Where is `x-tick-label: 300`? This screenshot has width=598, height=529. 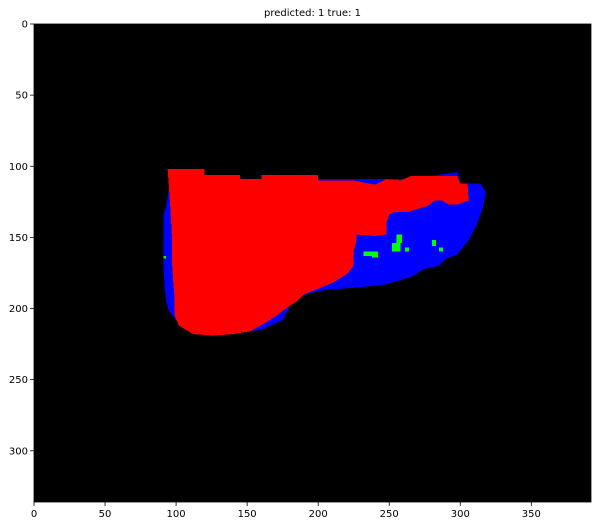
x-tick-label: 300 is located at coordinates (460, 514).